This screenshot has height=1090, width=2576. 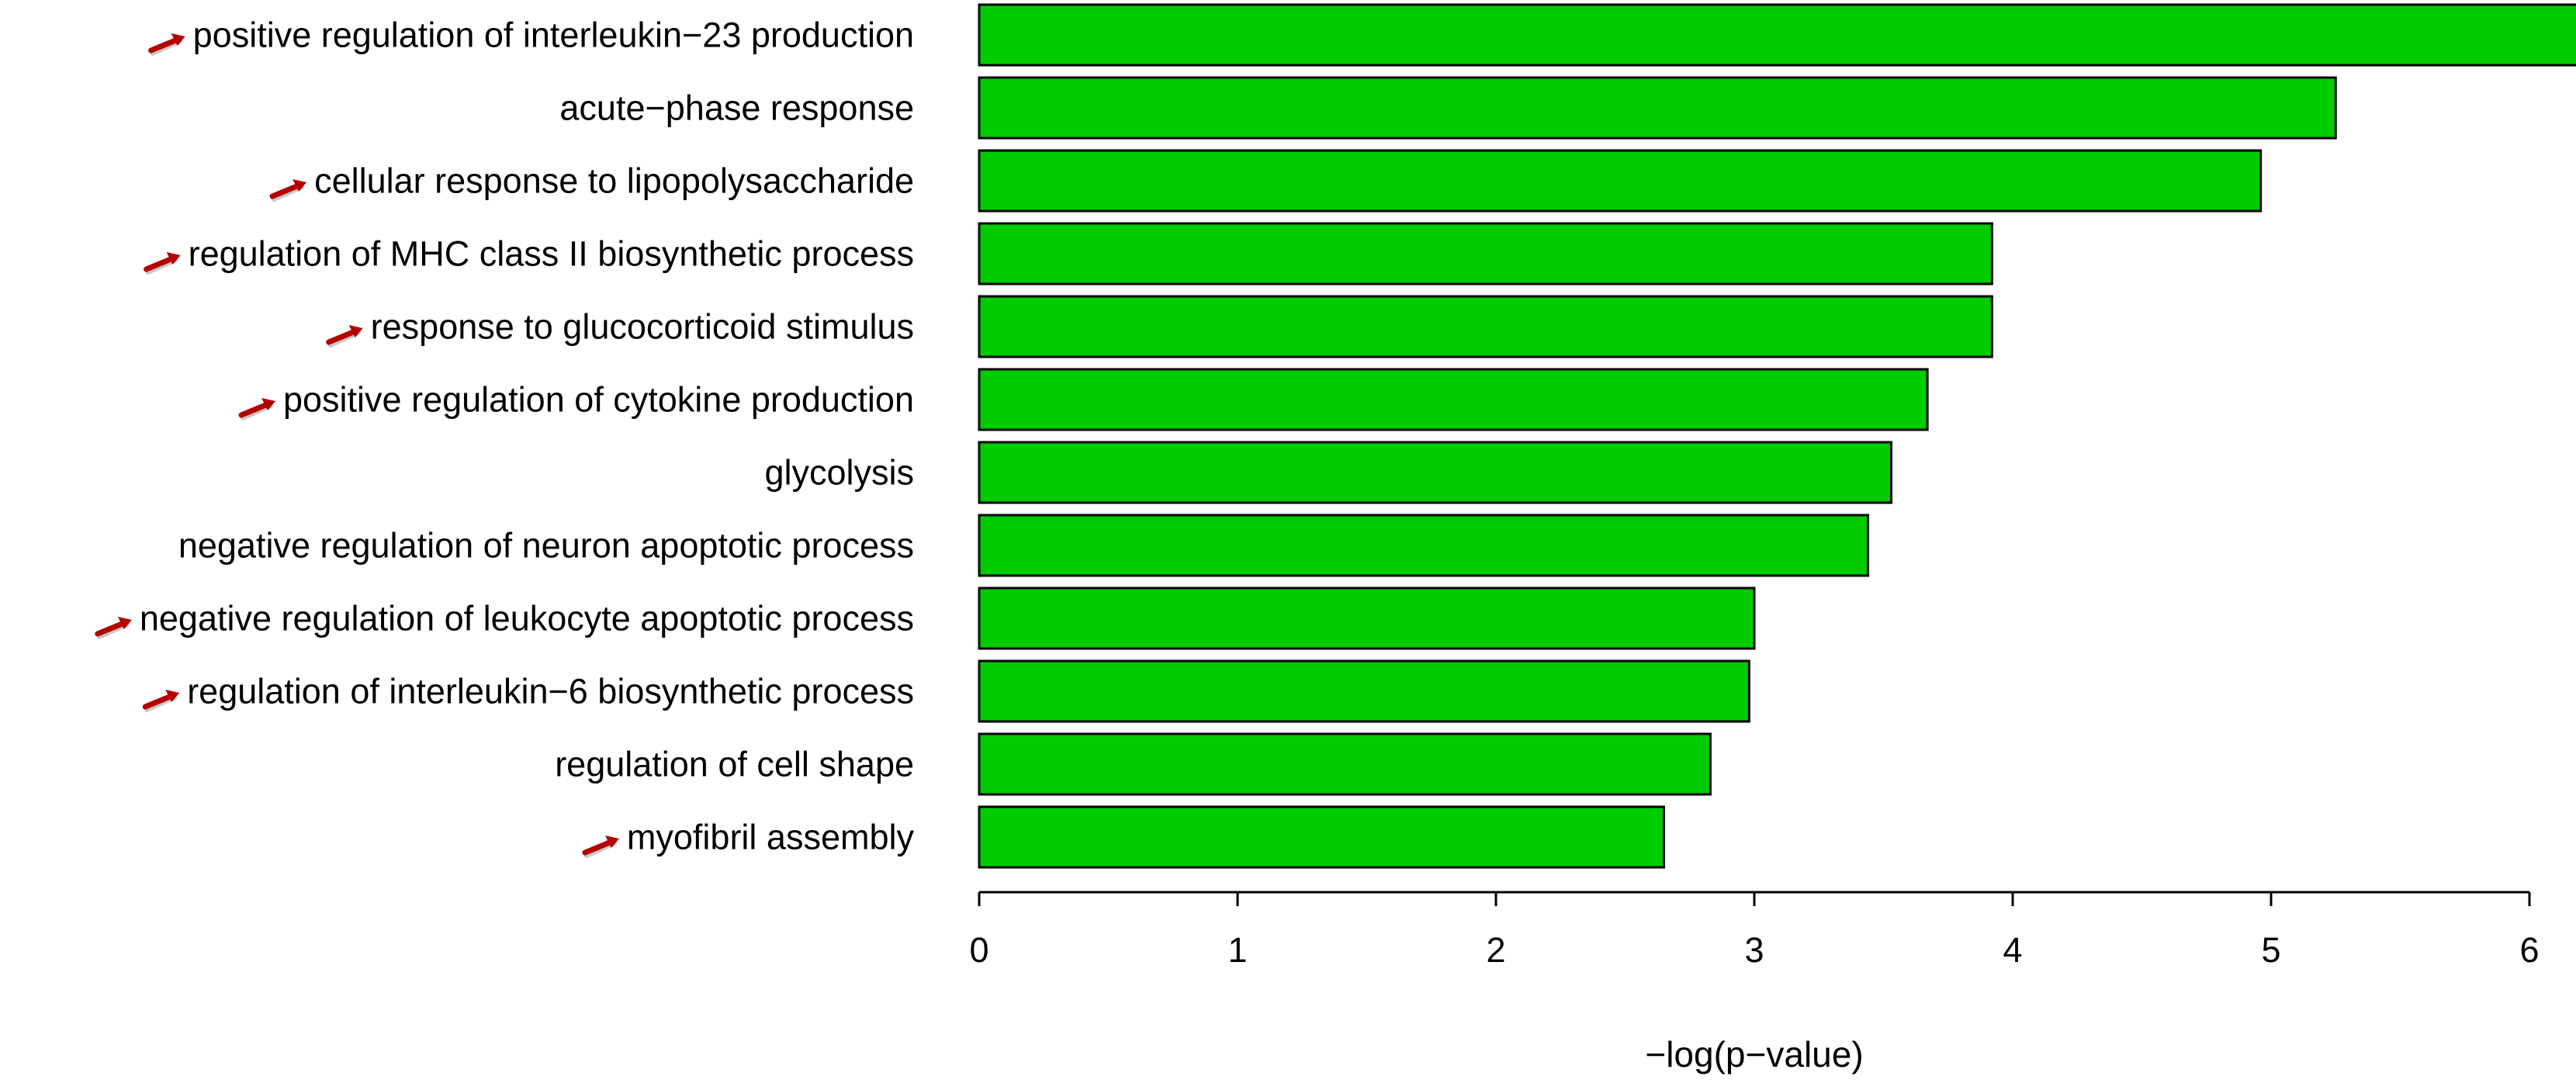 I want to click on category-label: acute−phase response, so click(x=736, y=108).